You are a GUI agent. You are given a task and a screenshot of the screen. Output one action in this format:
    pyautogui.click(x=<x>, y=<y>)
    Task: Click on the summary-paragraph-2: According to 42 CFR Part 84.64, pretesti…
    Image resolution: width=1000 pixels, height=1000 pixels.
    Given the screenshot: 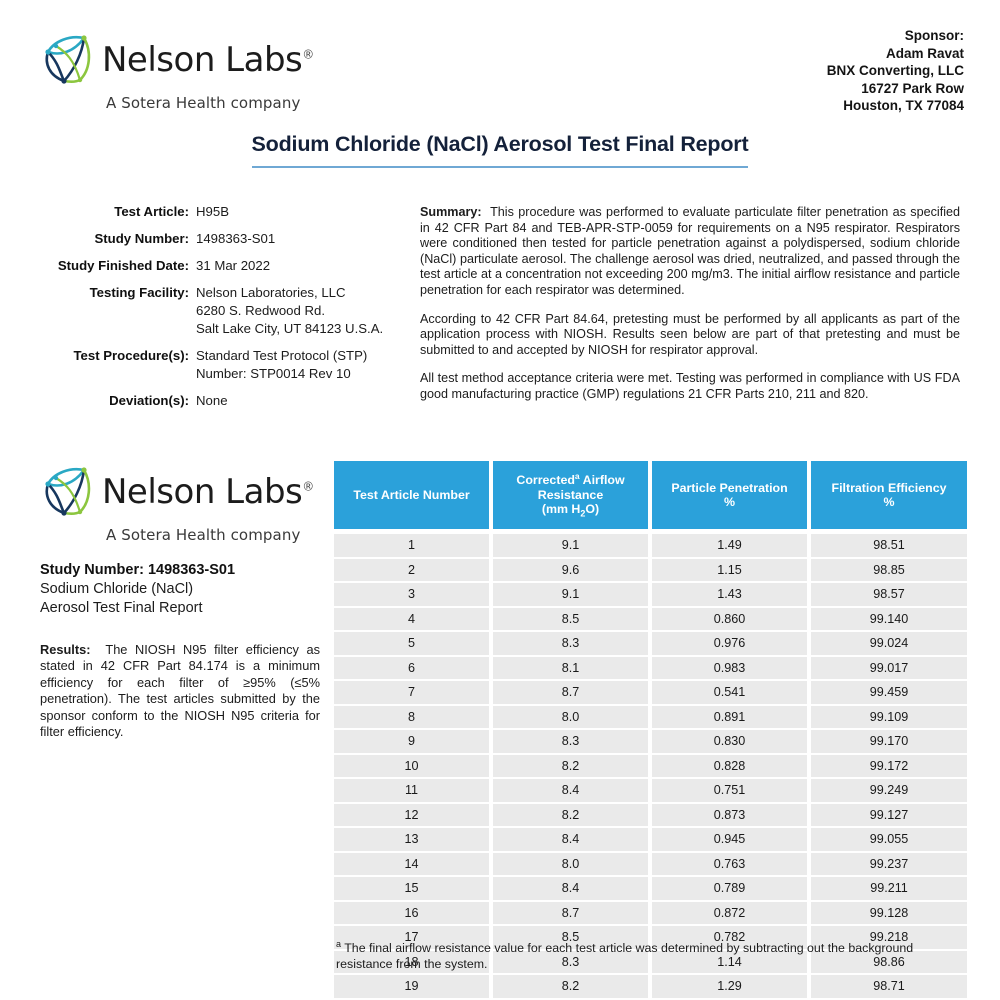 What is the action you would take?
    pyautogui.click(x=690, y=334)
    